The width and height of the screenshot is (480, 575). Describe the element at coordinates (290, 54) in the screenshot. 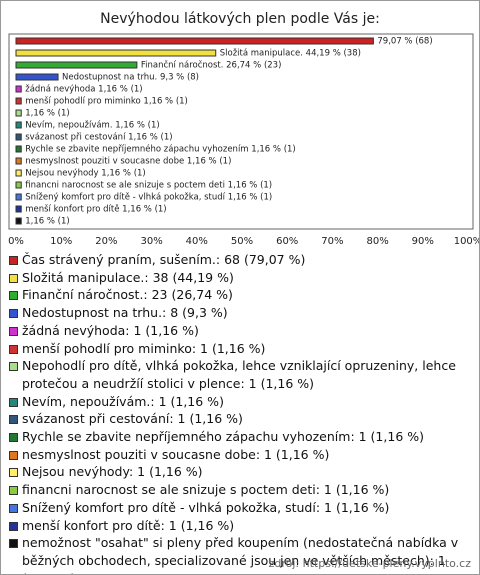

I see `value-label: Složitá manipulace. 44,19 % (38)` at that location.